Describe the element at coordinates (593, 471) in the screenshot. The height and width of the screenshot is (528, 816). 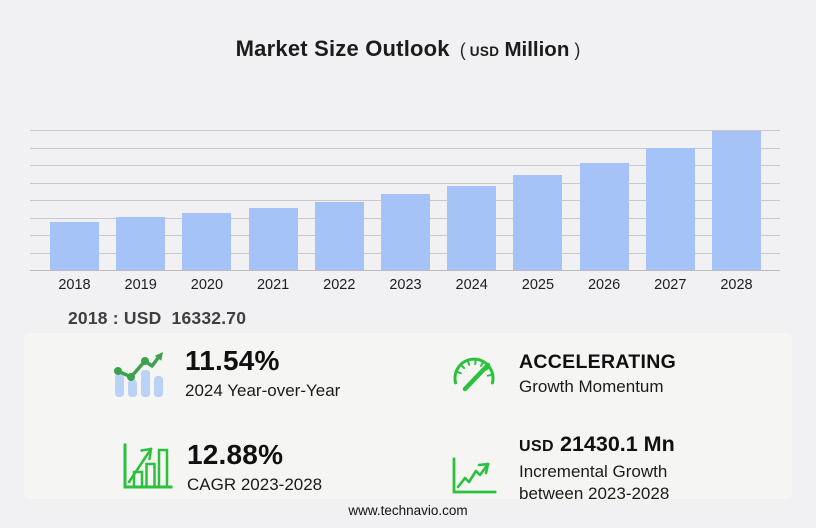
I see `stat-incremental-label-line1: Incremental Growth` at that location.